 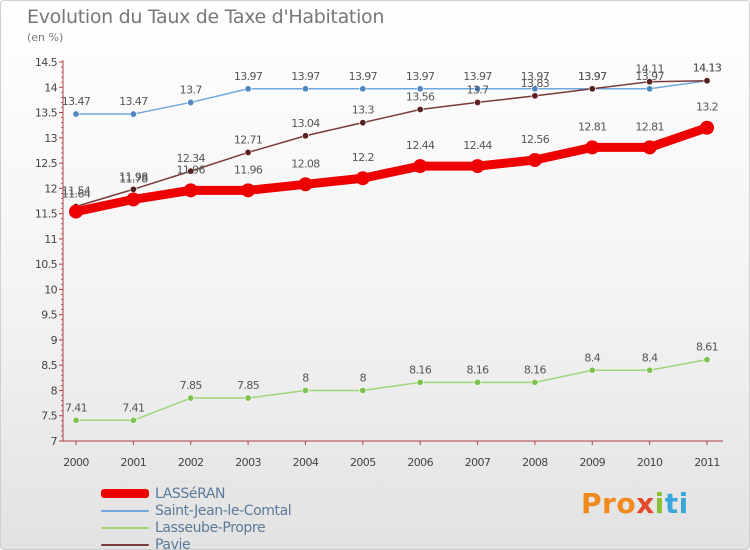 What do you see at coordinates (306, 462) in the screenshot?
I see `x-tick-label: 2004` at bounding box center [306, 462].